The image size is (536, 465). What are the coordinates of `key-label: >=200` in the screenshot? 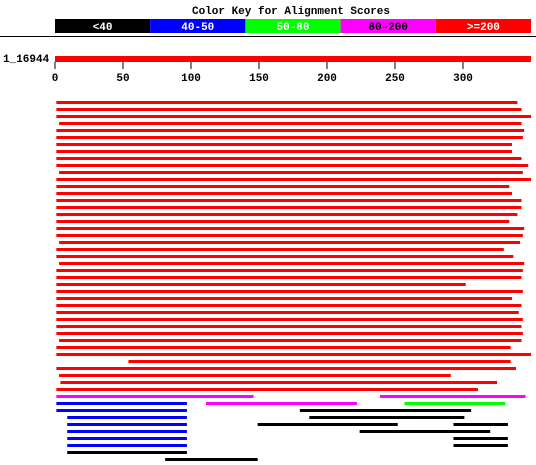 It's located at (483, 28).